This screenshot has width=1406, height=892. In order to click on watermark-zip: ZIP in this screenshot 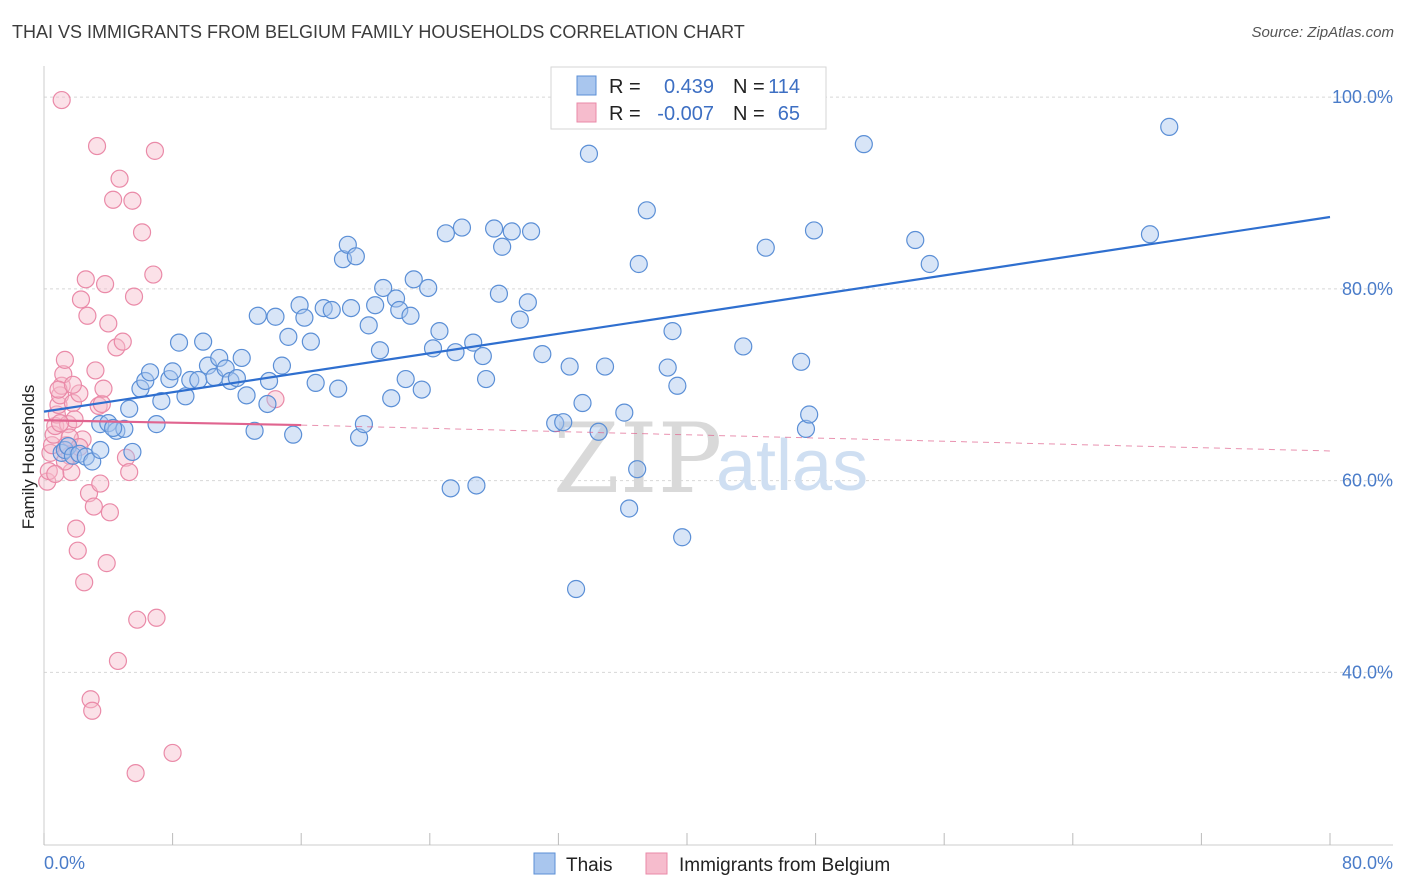, I will do `click(637, 459)`.